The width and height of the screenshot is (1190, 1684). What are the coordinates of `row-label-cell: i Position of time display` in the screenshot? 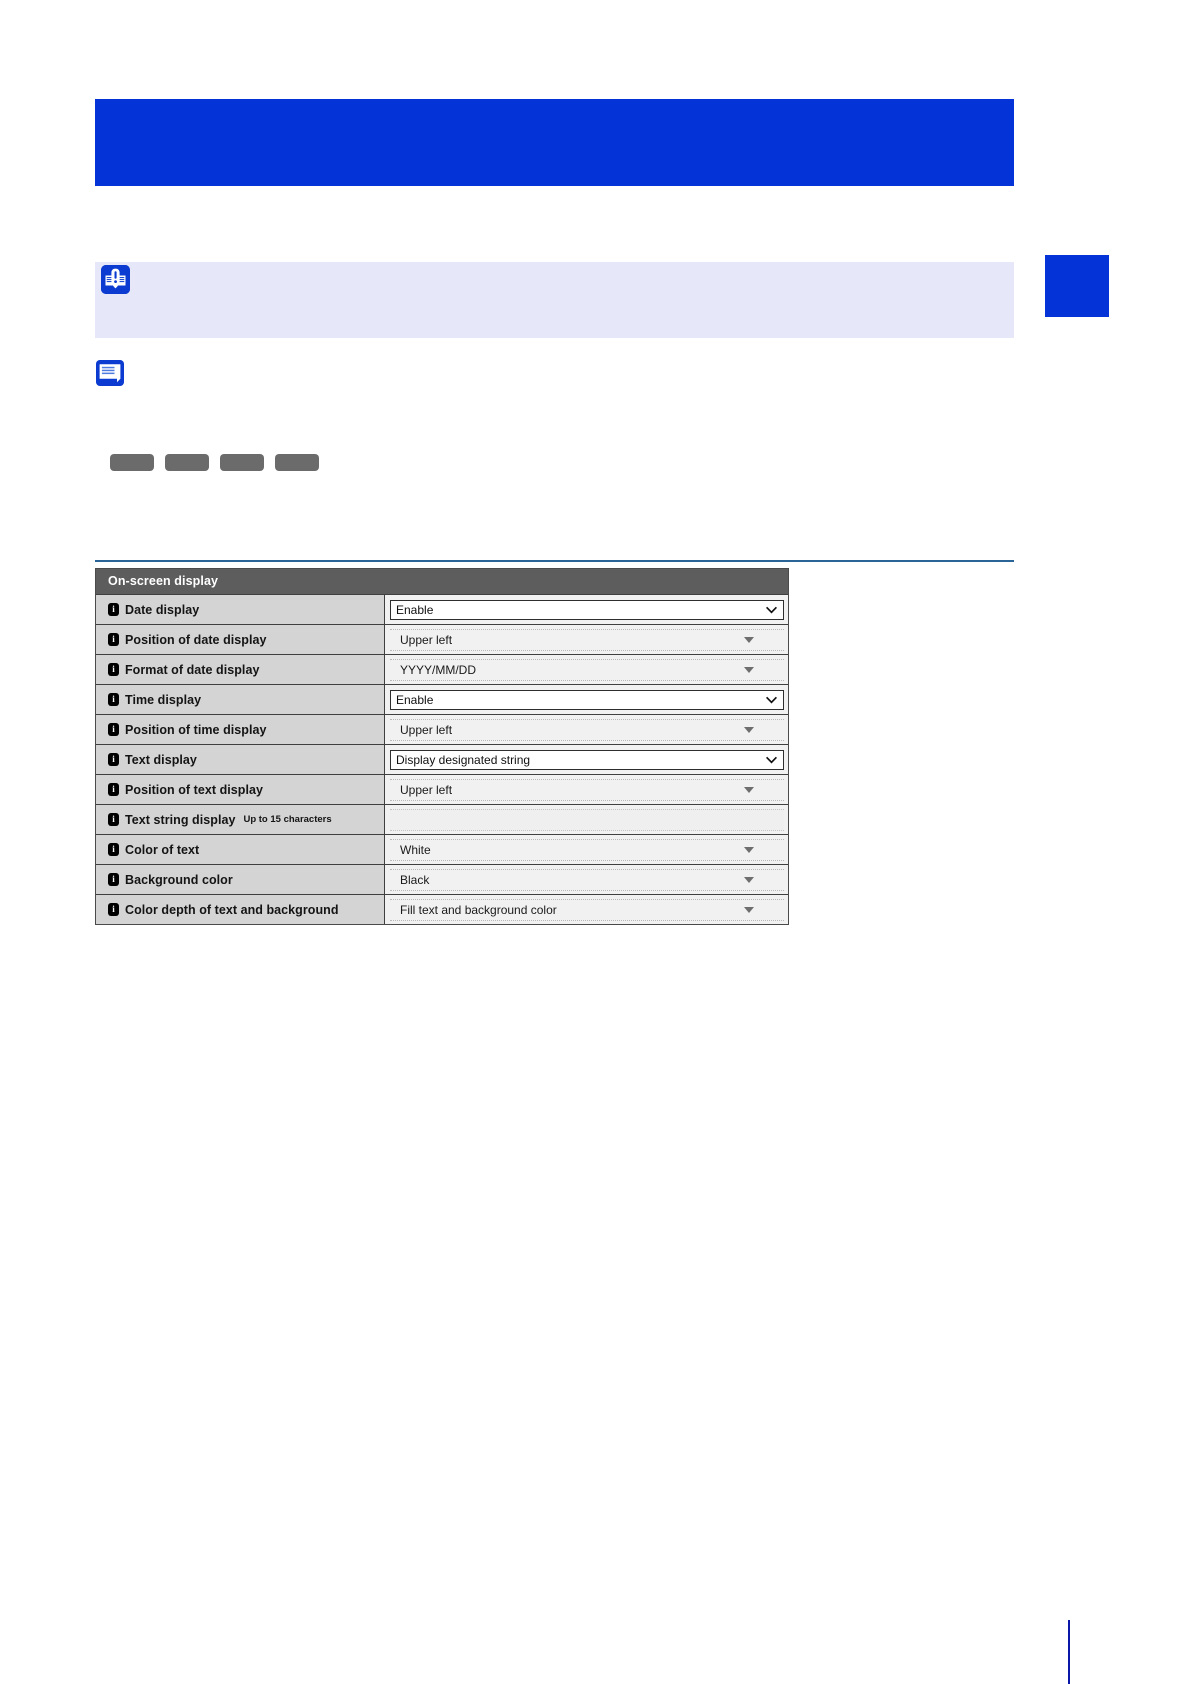 It's located at (240, 729).